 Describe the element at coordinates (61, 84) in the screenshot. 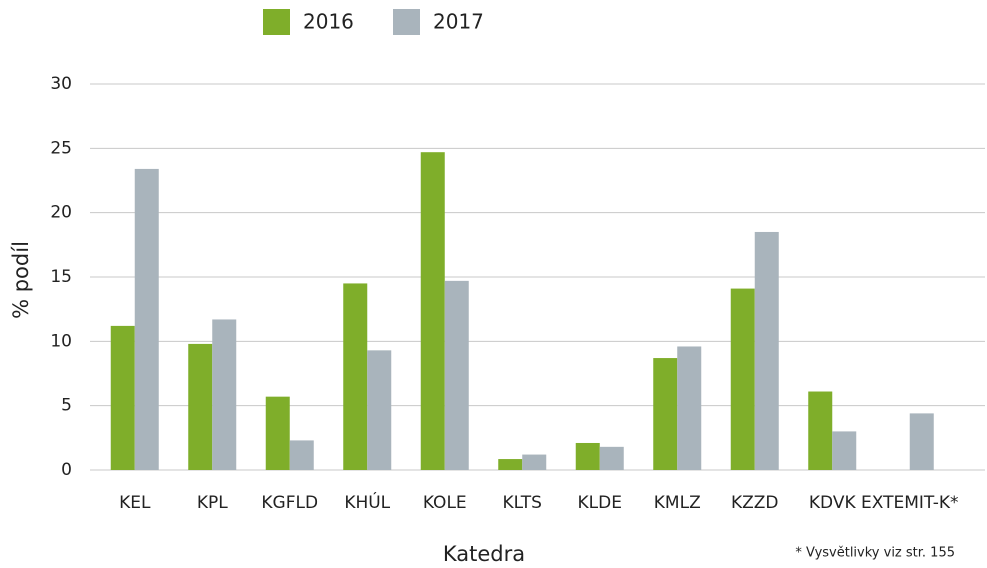

I see `y-tick-label: 30` at that location.